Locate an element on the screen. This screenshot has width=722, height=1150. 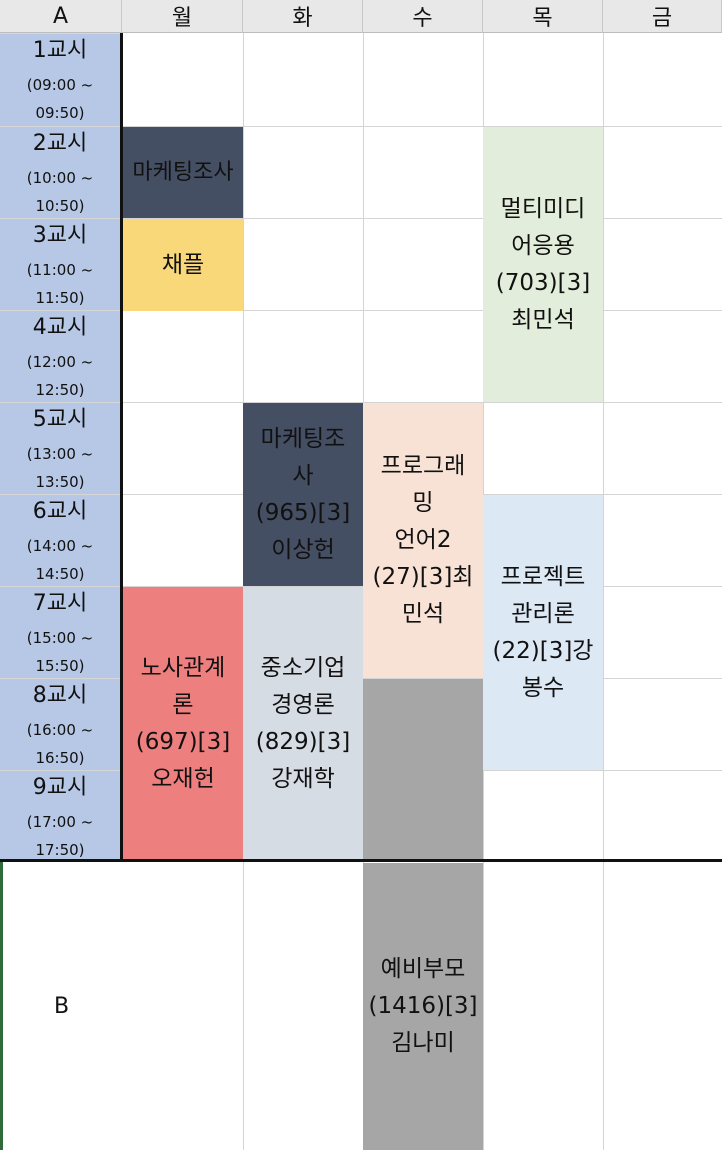
period-start-time: (09:00 ~ is located at coordinates (60, 85).